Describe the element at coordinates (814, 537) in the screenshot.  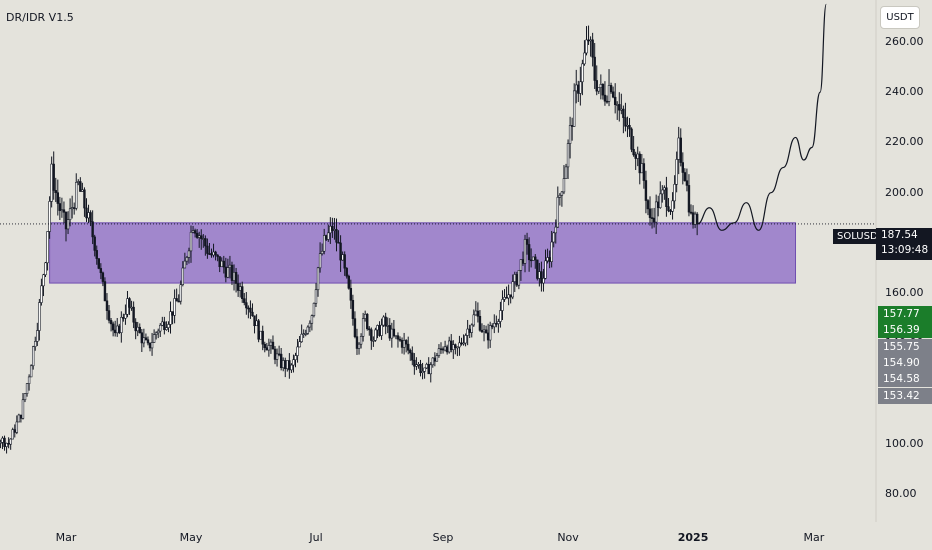
I see `x-tick-label: Mar` at that location.